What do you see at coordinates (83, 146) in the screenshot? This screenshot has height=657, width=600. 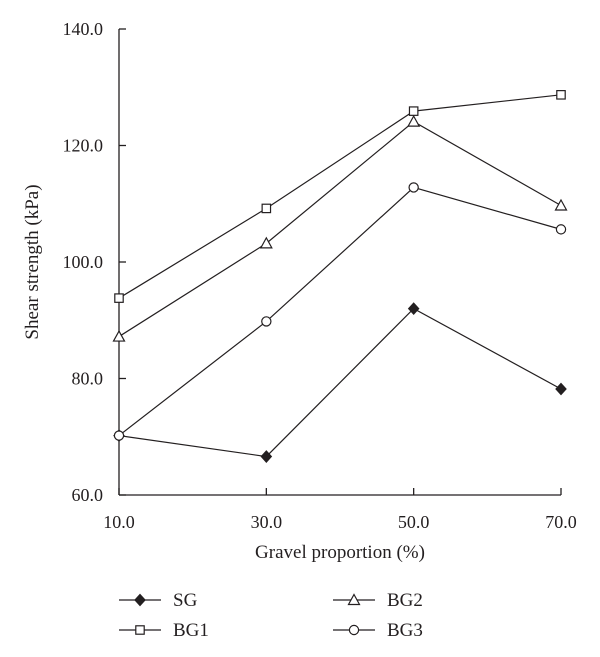 I see `y-tick-label: 120.0` at bounding box center [83, 146].